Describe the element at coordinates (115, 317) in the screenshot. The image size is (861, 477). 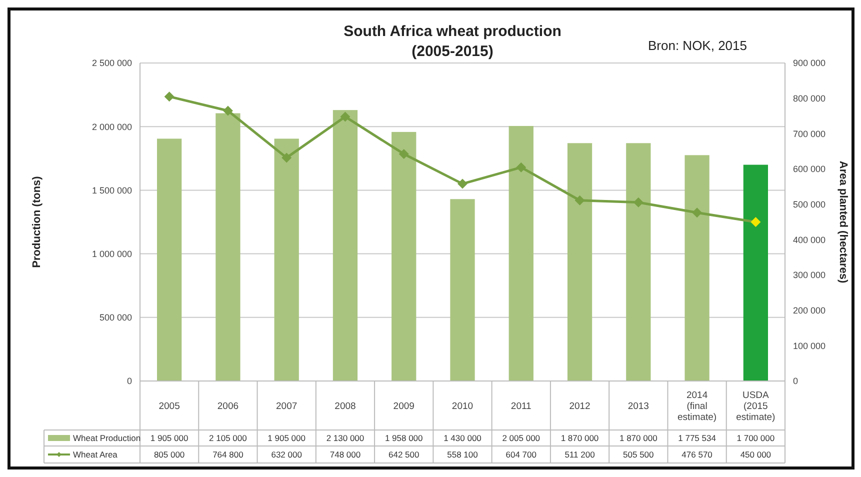
I see `y-tick-label: 500 000` at that location.